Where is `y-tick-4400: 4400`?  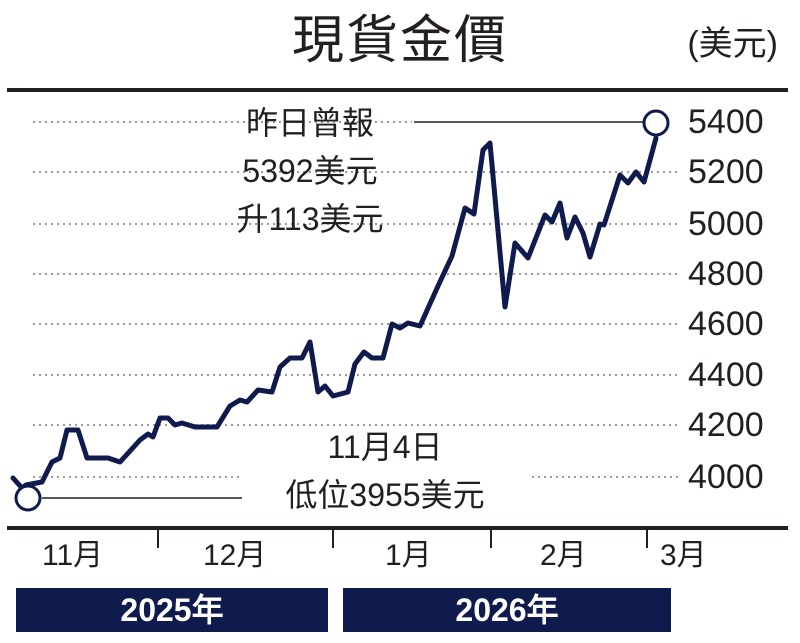 y-tick-4400: 4400 is located at coordinates (726, 375).